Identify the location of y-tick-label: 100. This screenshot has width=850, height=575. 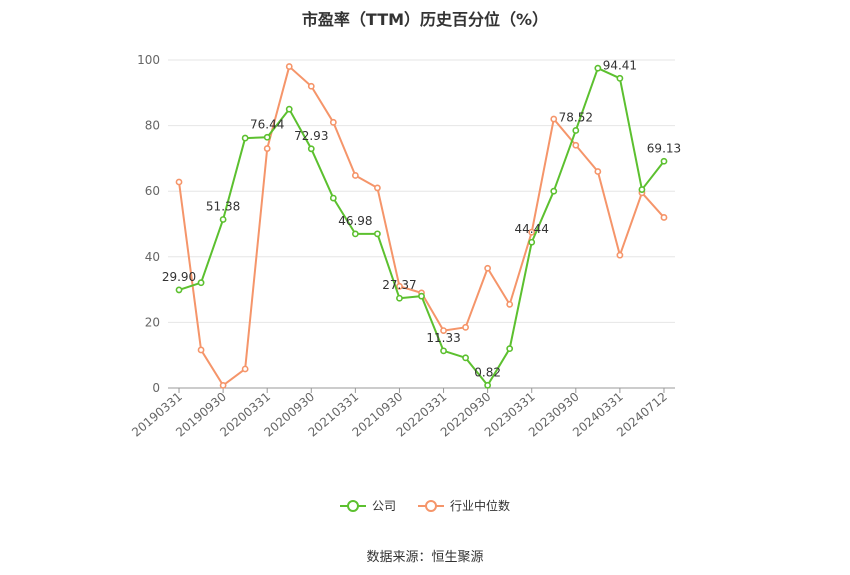
(148, 60).